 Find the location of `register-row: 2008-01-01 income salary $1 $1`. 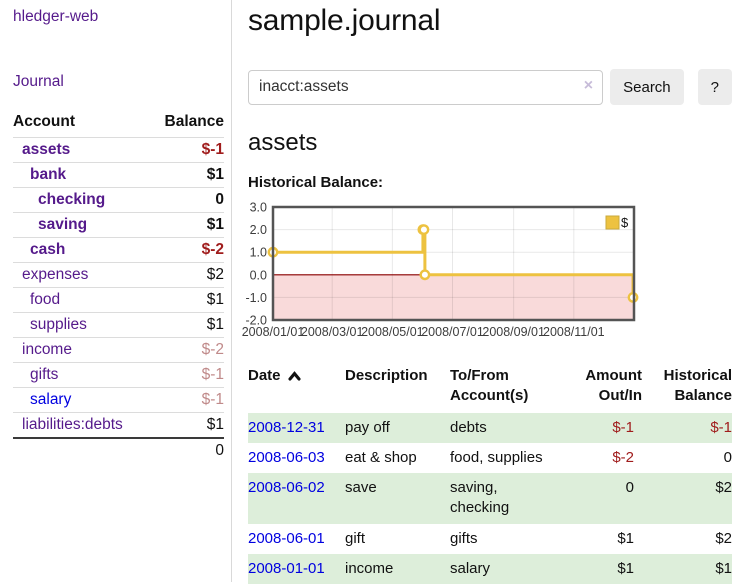

register-row: 2008-01-01 income salary $1 $1 is located at coordinates (490, 569).